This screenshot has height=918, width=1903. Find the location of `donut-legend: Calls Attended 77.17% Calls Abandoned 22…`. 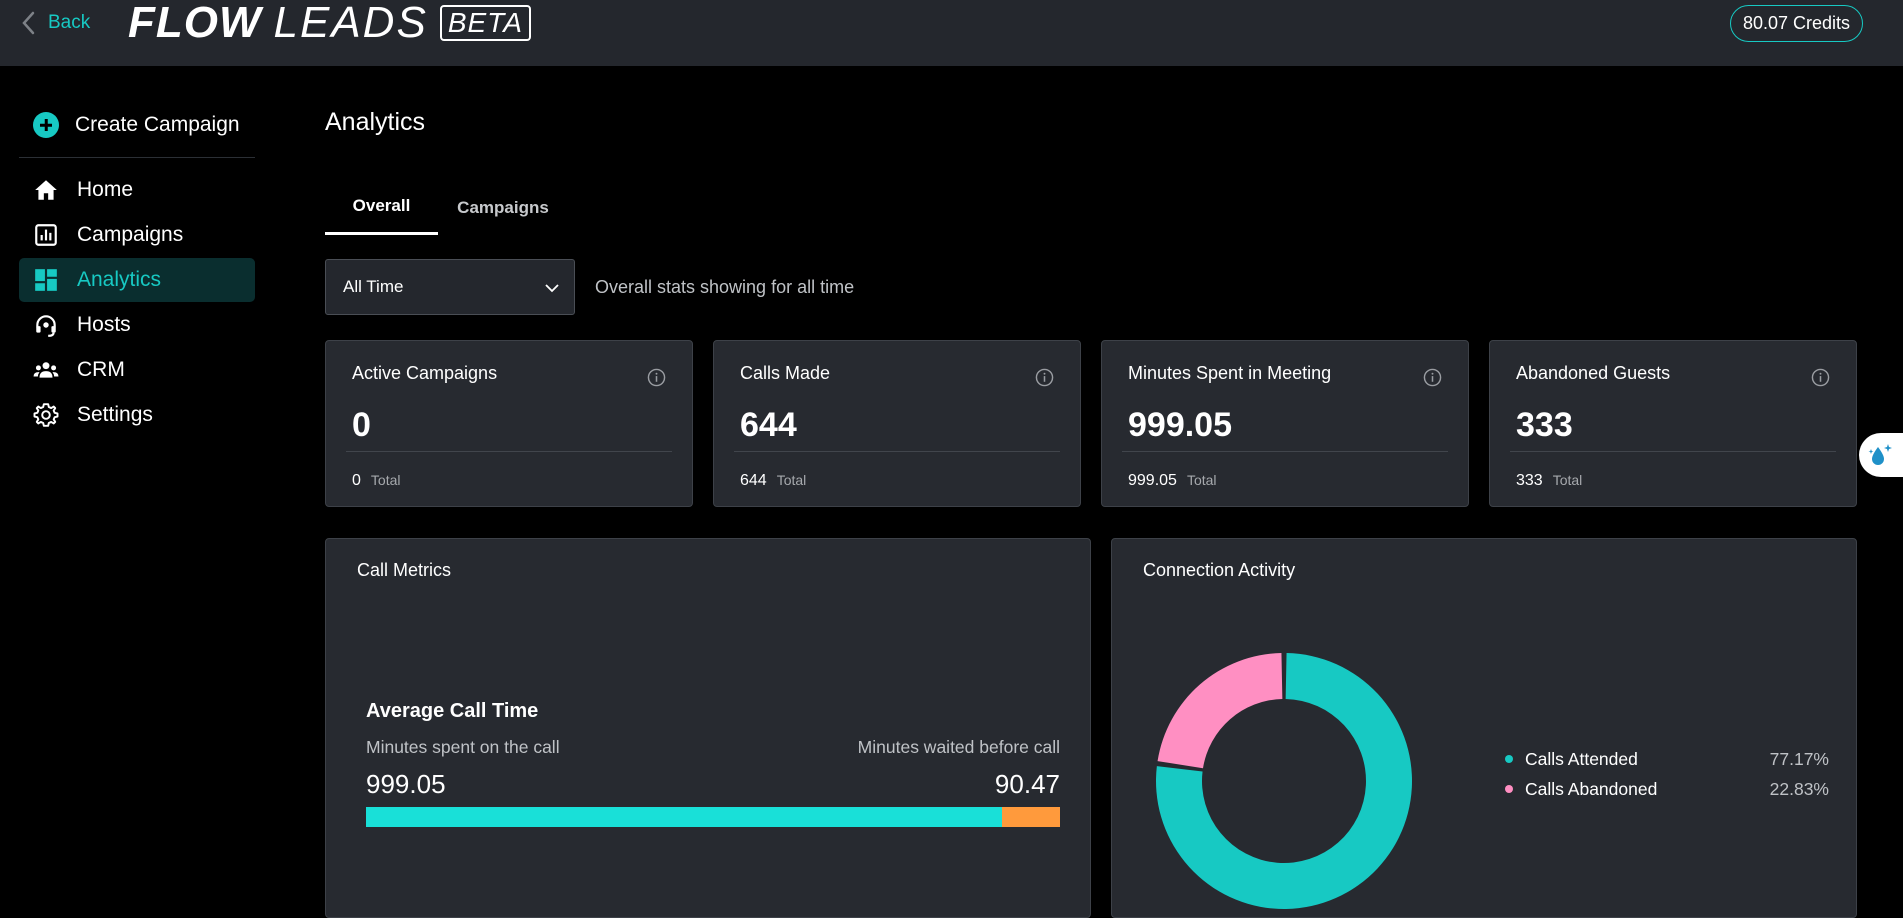

donut-legend: Calls Attended 77.17% Calls Abandoned 22… is located at coordinates (1667, 774).